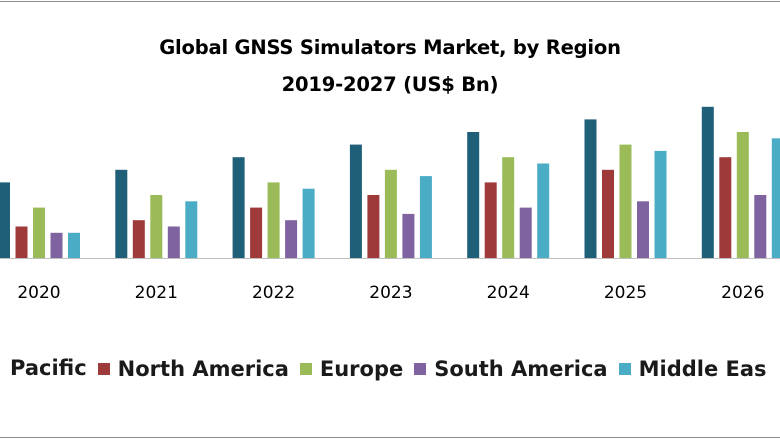 This screenshot has width=780, height=440. Describe the element at coordinates (38, 293) in the screenshot. I see `x-tick-label: 2020` at that location.